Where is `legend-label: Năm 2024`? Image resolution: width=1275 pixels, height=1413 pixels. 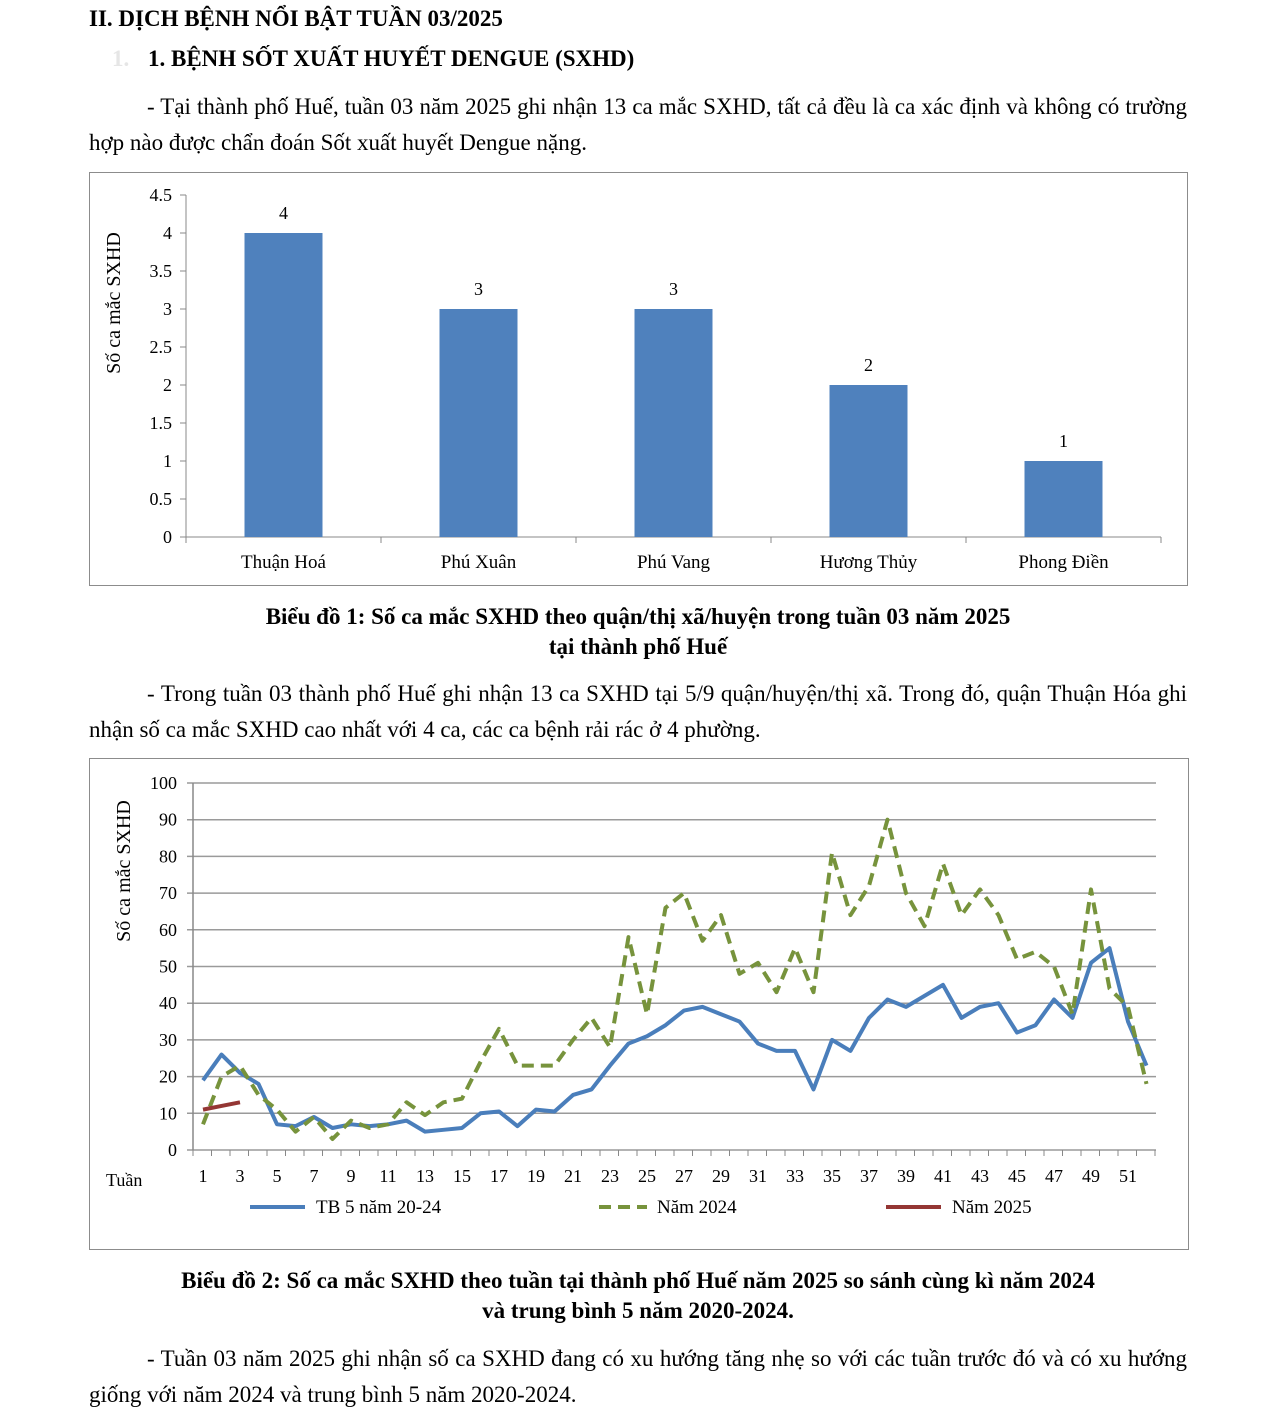 legend-label: Năm 2024 is located at coordinates (697, 1207).